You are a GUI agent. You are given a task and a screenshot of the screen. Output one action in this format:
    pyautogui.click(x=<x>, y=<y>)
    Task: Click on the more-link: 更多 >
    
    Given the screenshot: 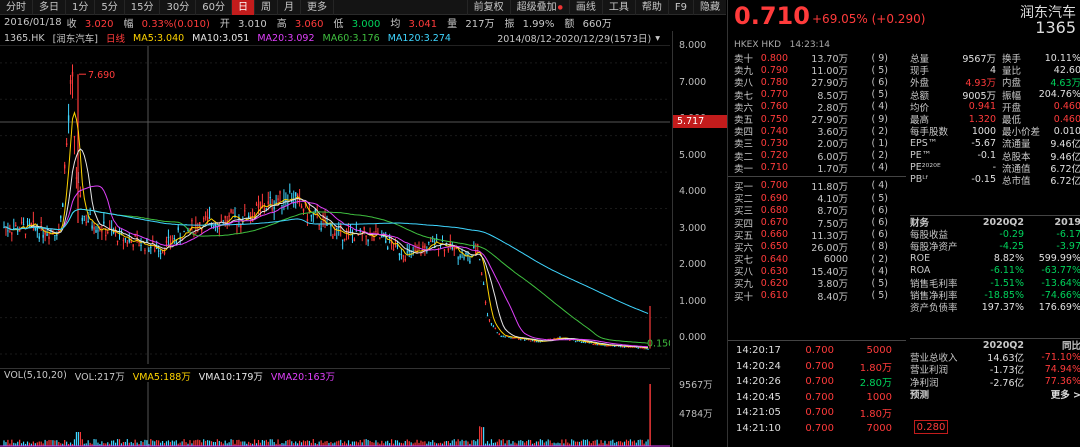 What is the action you would take?
    pyautogui.click(x=1065, y=395)
    